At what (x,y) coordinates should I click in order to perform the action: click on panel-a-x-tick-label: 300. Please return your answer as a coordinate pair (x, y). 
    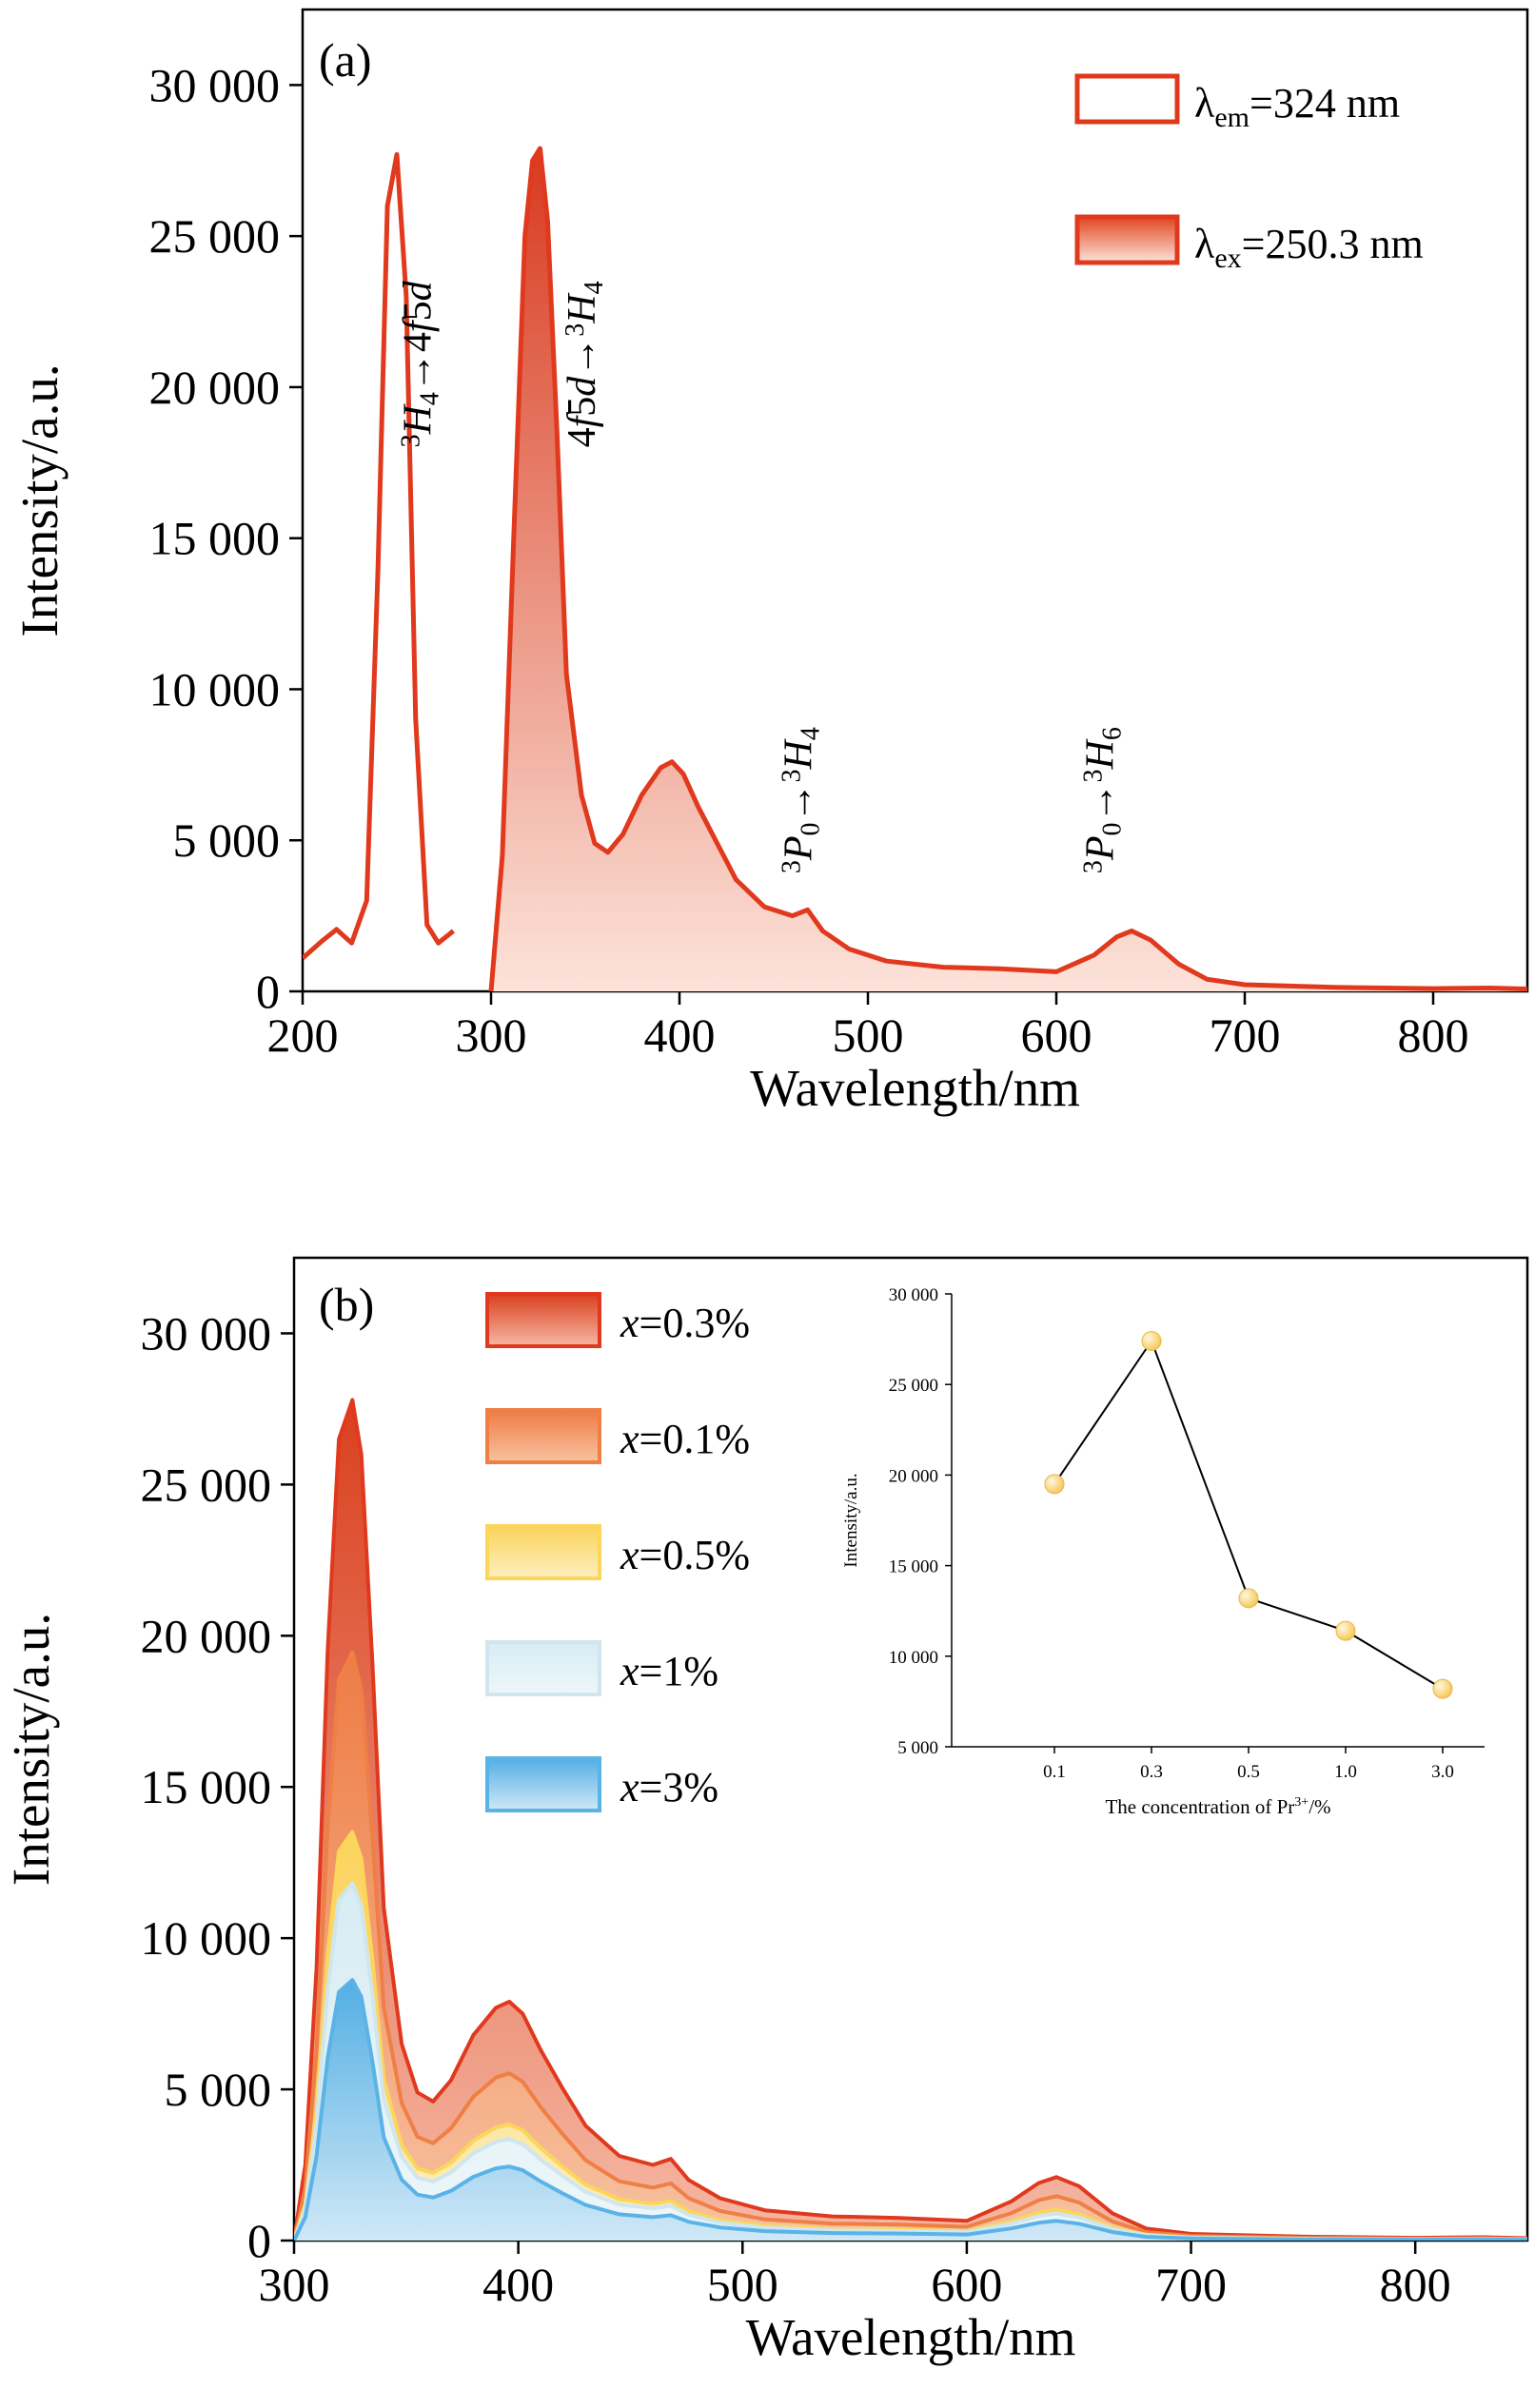
    Looking at the image, I should click on (491, 1035).